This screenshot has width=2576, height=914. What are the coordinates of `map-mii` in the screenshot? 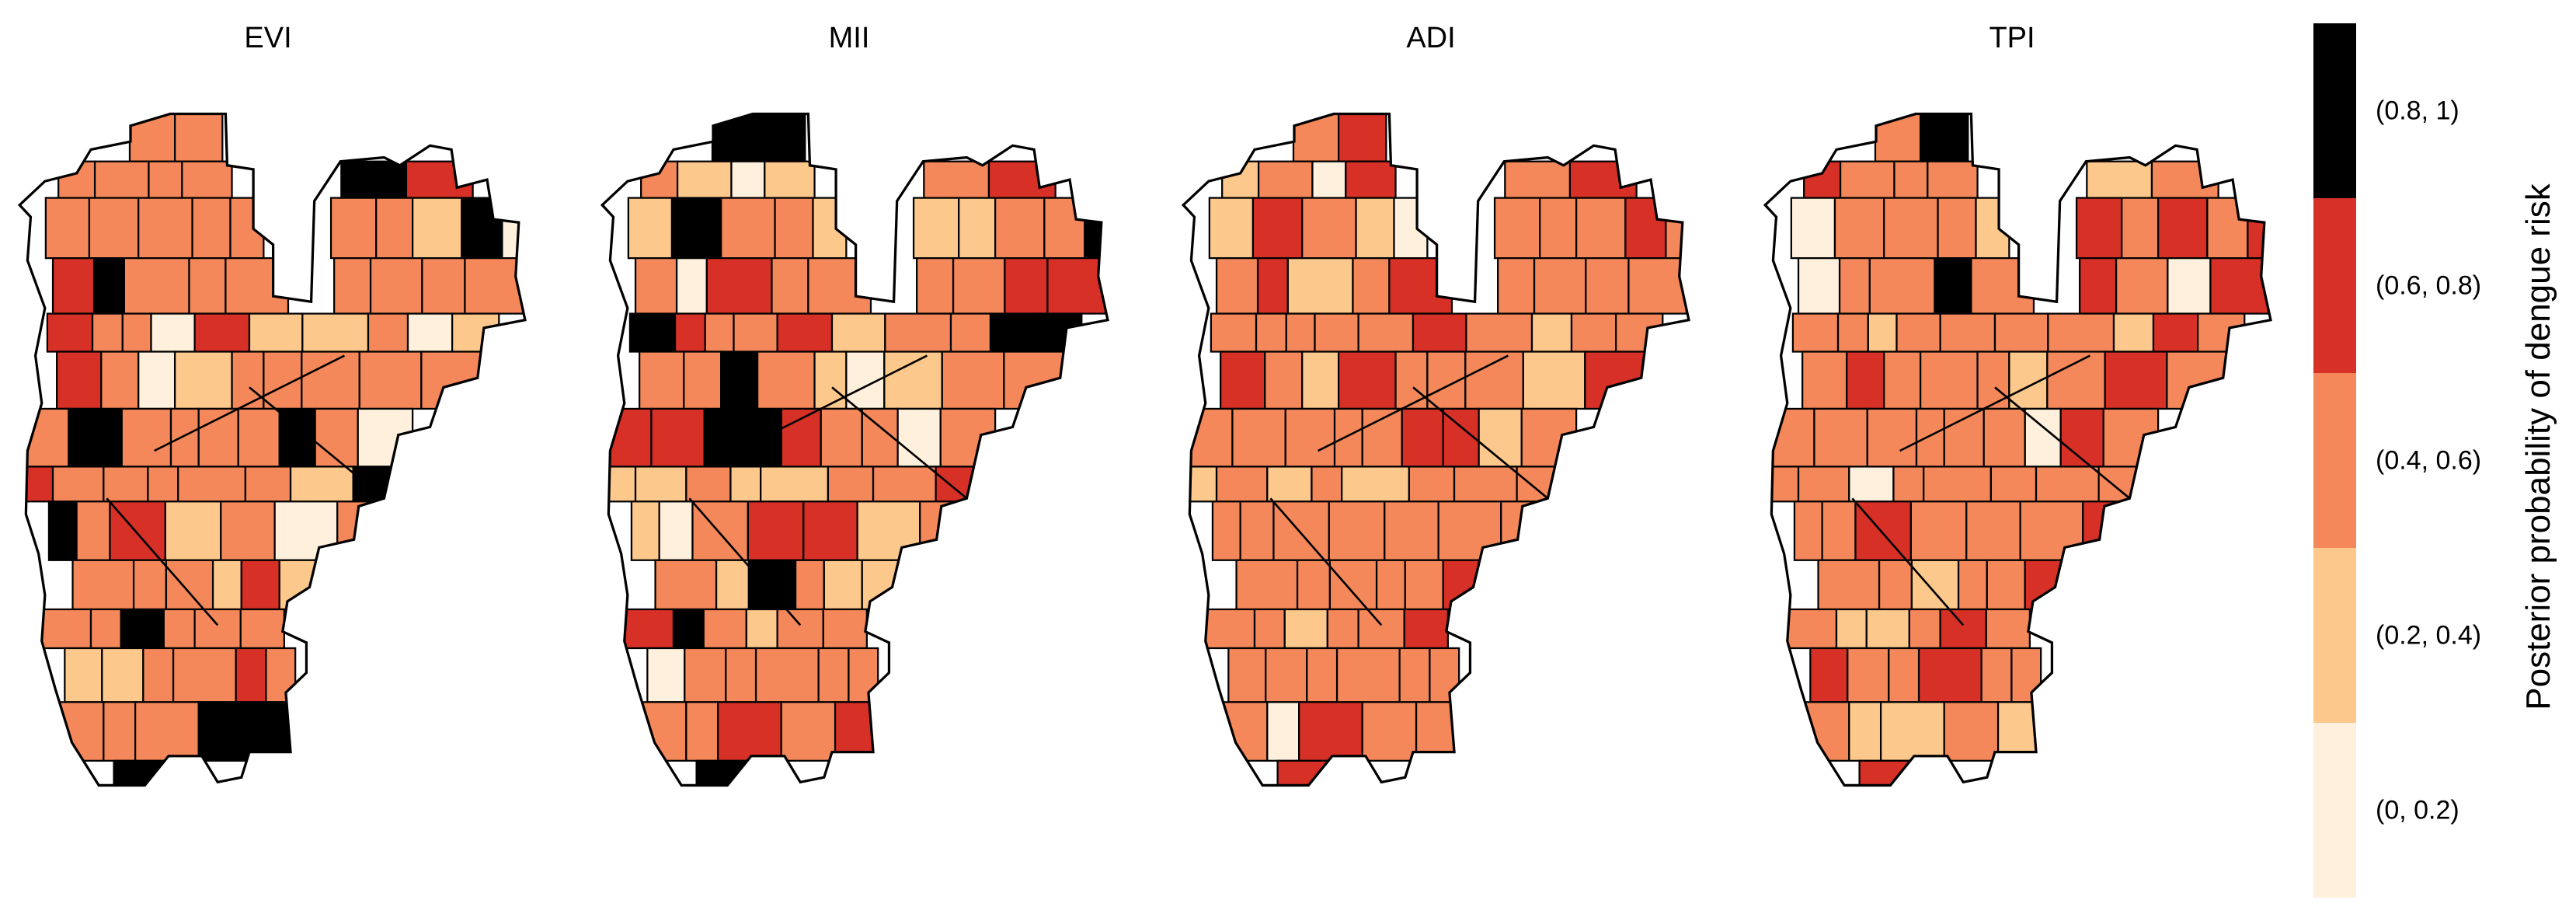 It's located at (855, 449).